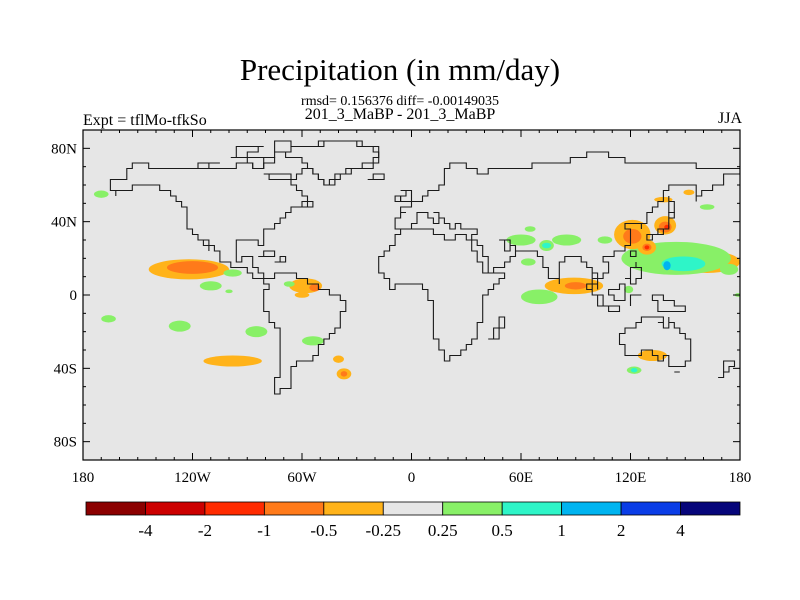  What do you see at coordinates (323, 530) in the screenshot?
I see `colorbar-label-3: -0.5` at bounding box center [323, 530].